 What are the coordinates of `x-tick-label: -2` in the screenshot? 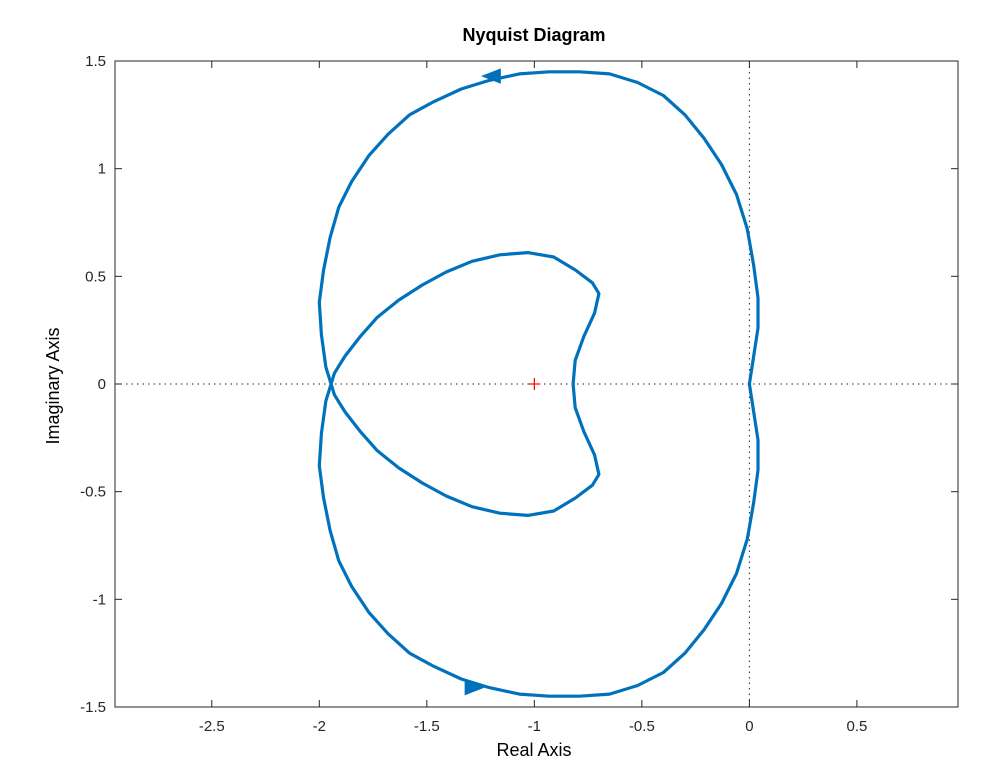 It's located at (319, 726).